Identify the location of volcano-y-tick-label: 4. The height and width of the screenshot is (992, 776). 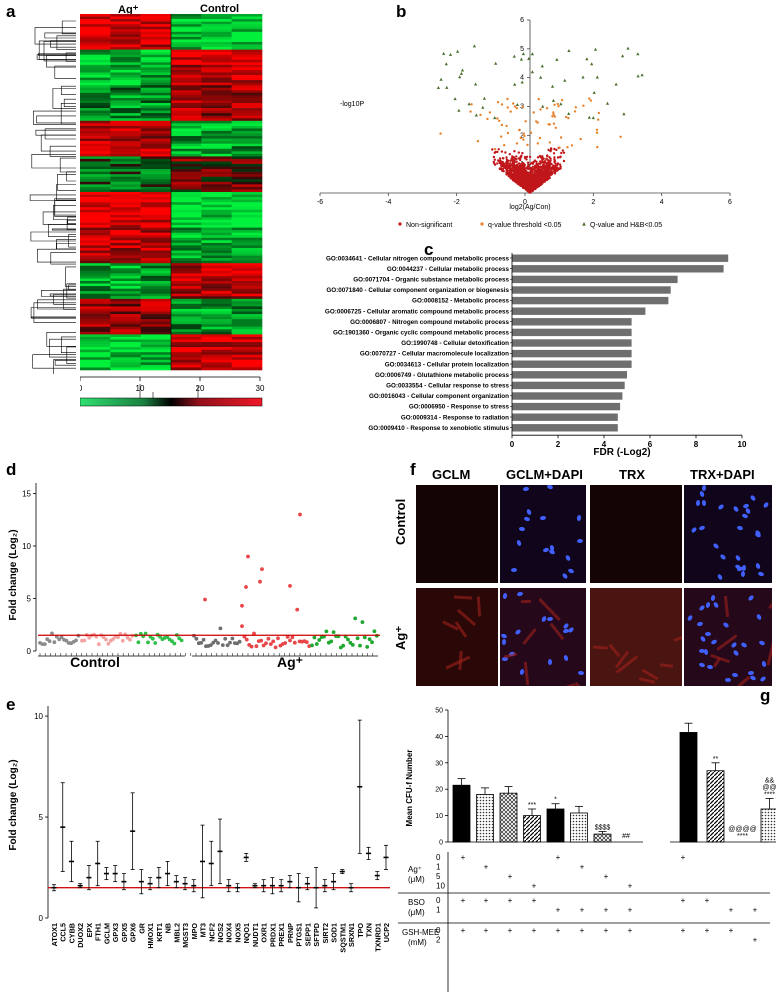
(522, 78).